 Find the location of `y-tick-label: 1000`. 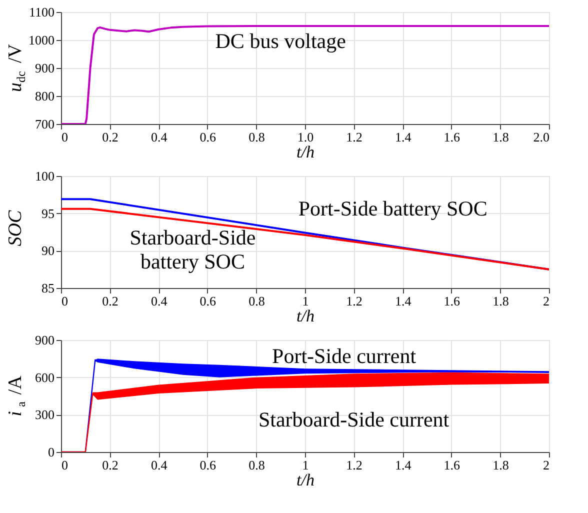

y-tick-label: 1000 is located at coordinates (41, 40).